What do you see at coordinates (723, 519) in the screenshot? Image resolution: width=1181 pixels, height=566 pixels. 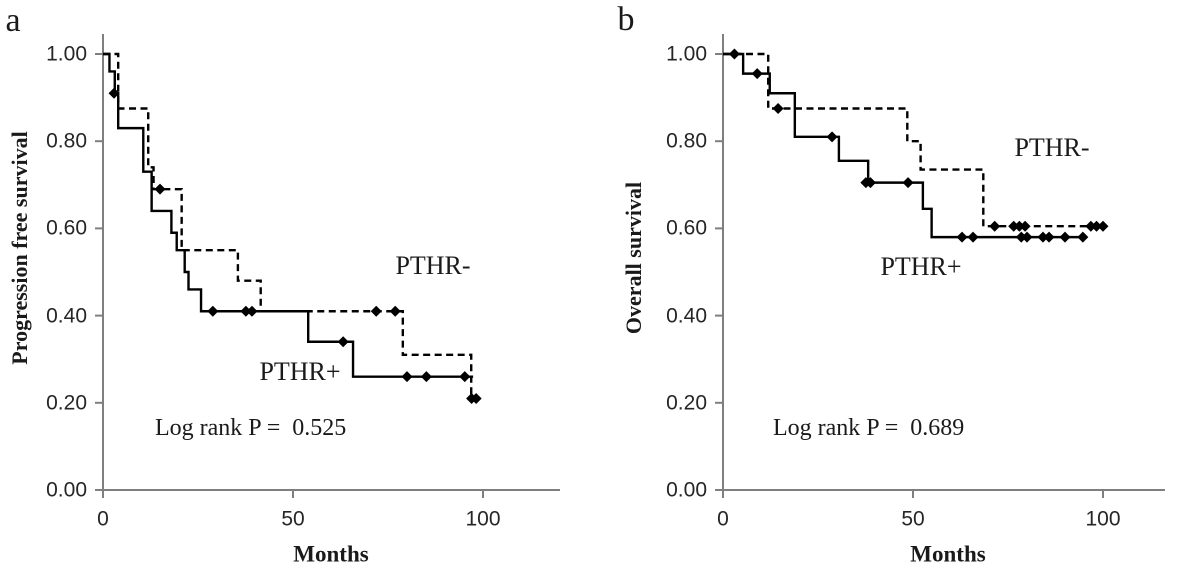 I see `panel-b-x-tick-label: 0` at bounding box center [723, 519].